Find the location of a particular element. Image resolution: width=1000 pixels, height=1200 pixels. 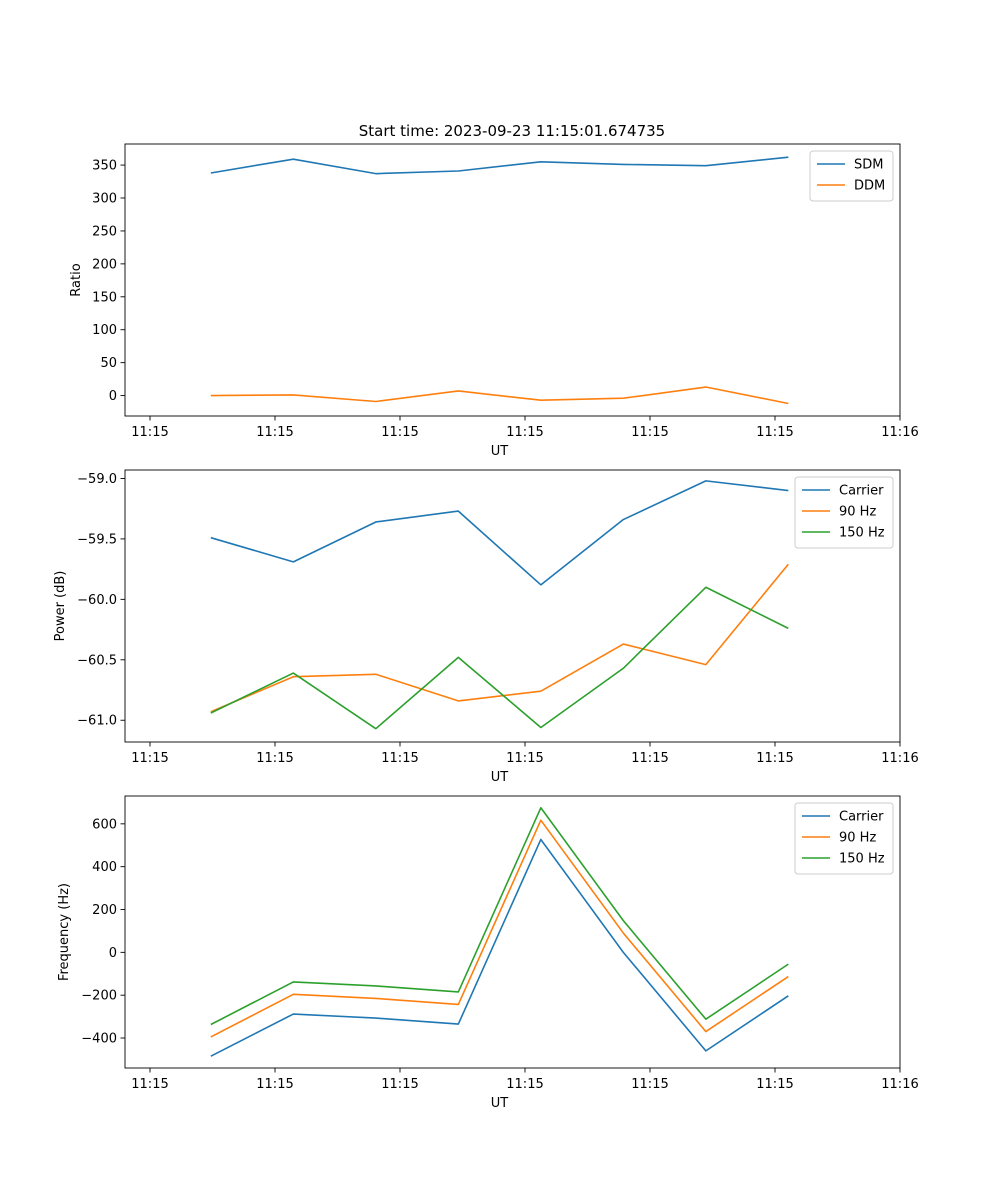

y-tick-label: −400 is located at coordinates (99, 1039).